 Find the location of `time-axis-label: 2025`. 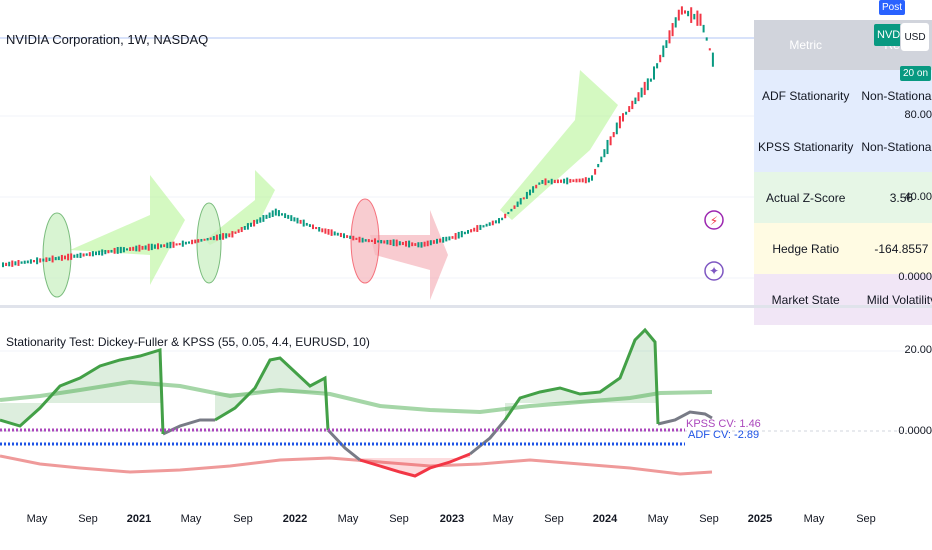

time-axis-label: 2025 is located at coordinates (760, 519).